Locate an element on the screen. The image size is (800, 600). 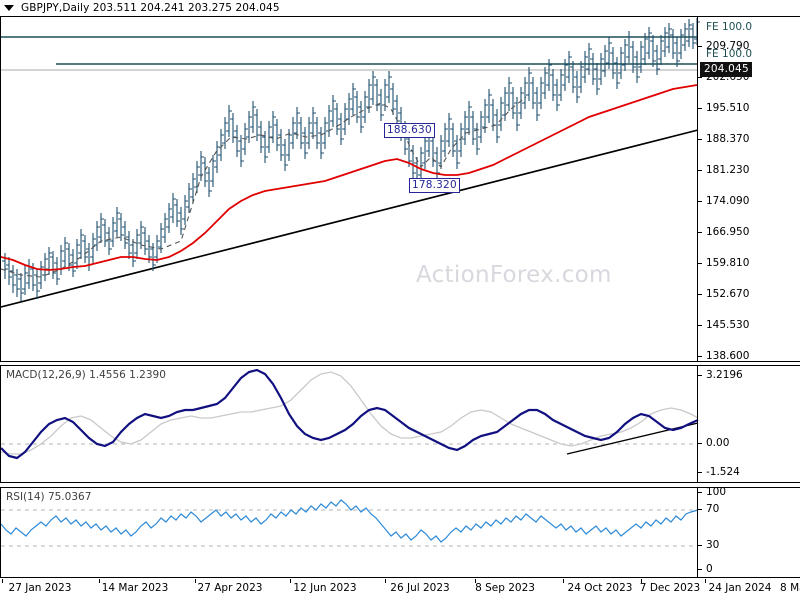
rsi-line is located at coordinates (350, 521).